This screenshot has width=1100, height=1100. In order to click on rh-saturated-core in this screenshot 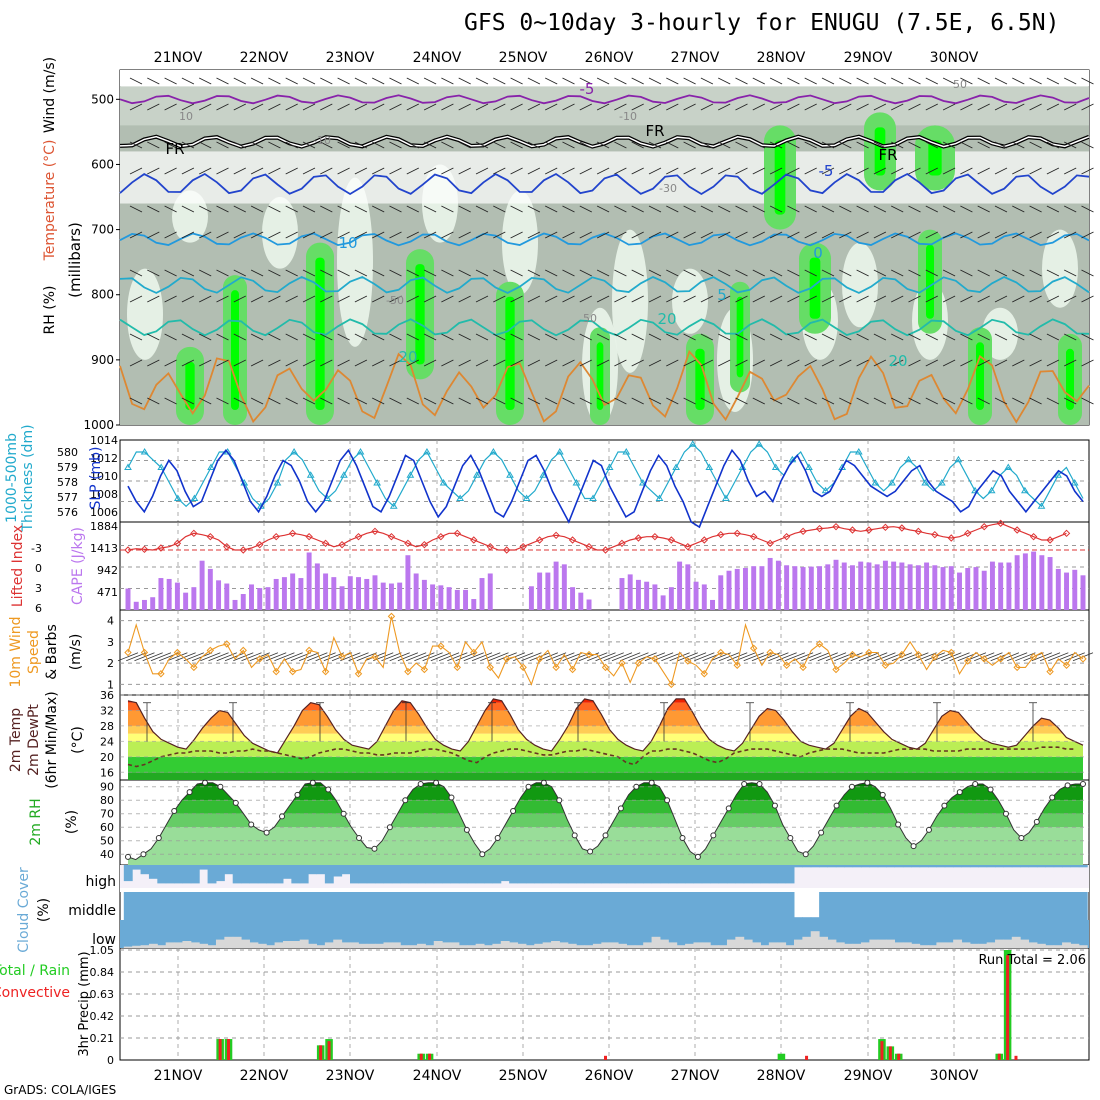, I will do `click(935, 158)`.